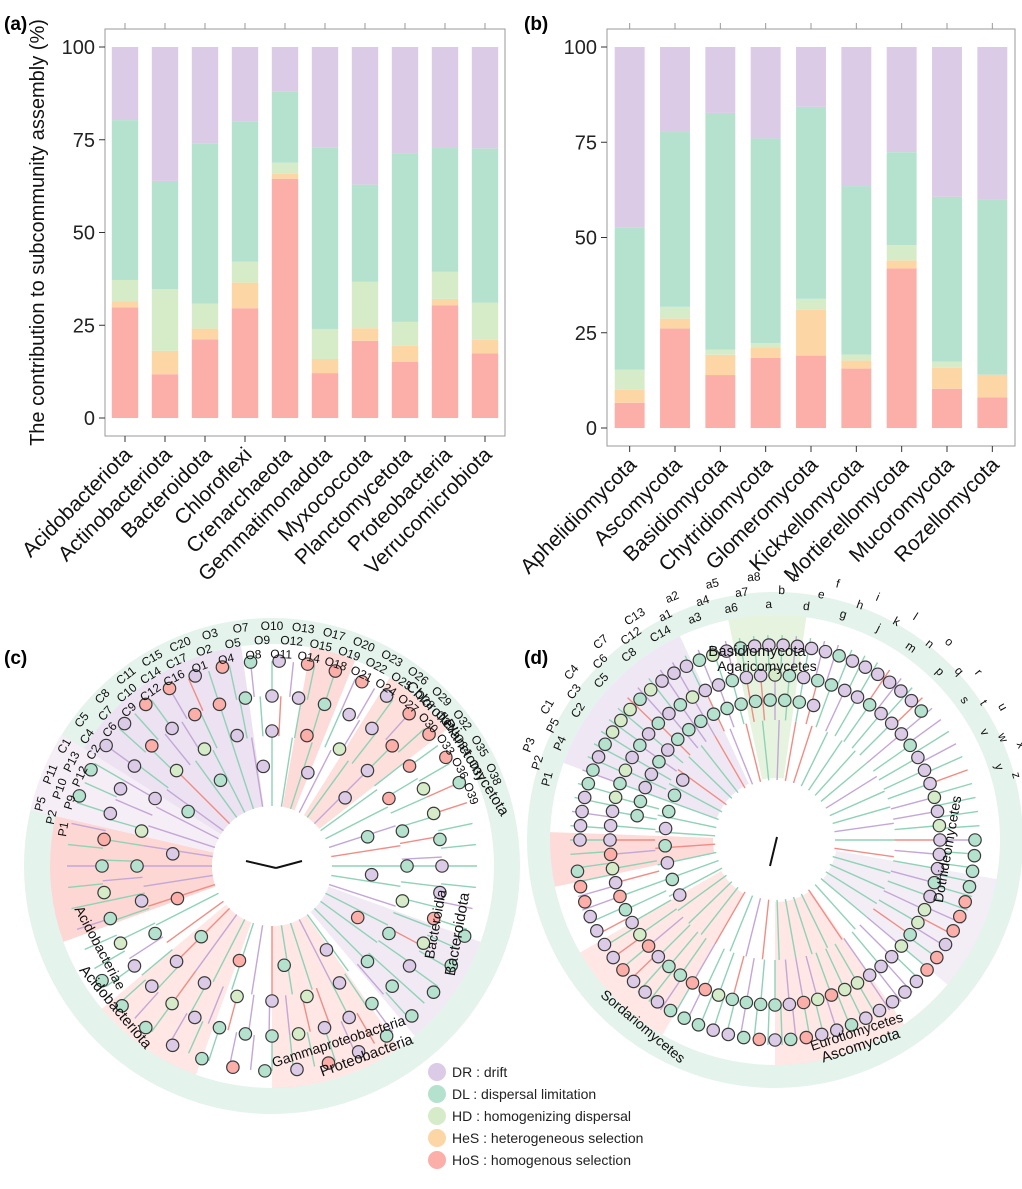 The height and width of the screenshot is (1189, 1022). I want to click on node-label: P2, so click(537, 762).